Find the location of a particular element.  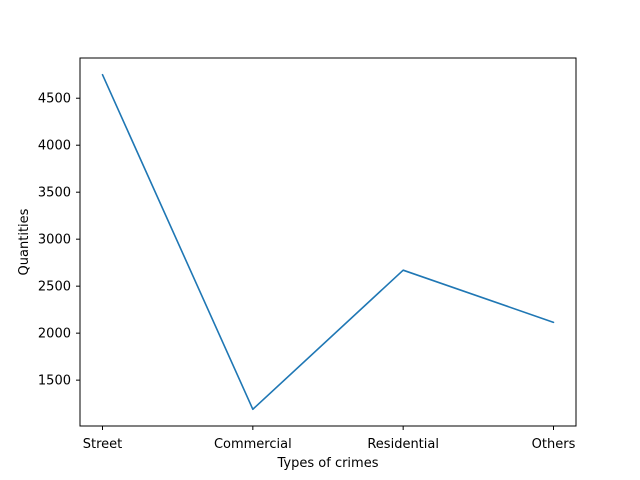

y-tick-label: 4000 is located at coordinates (54, 146).